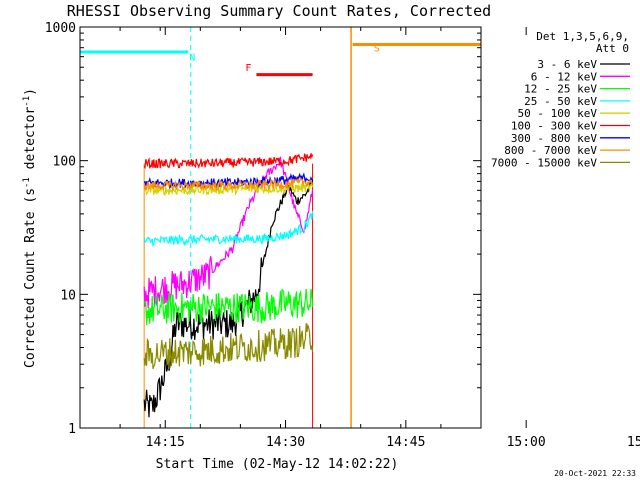  What do you see at coordinates (68, 295) in the screenshot?
I see `y-tick-label: 10` at bounding box center [68, 295].